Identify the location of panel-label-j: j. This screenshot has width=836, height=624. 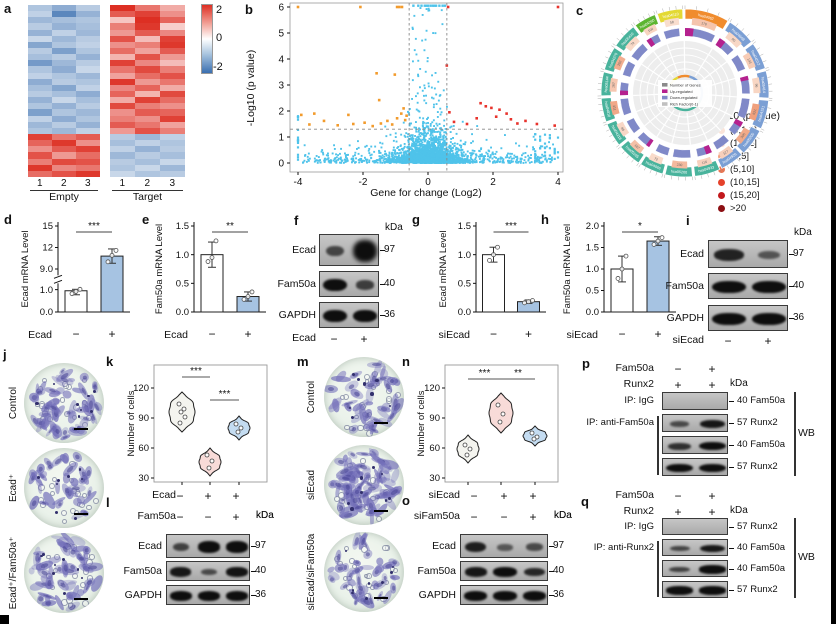
(5, 354).